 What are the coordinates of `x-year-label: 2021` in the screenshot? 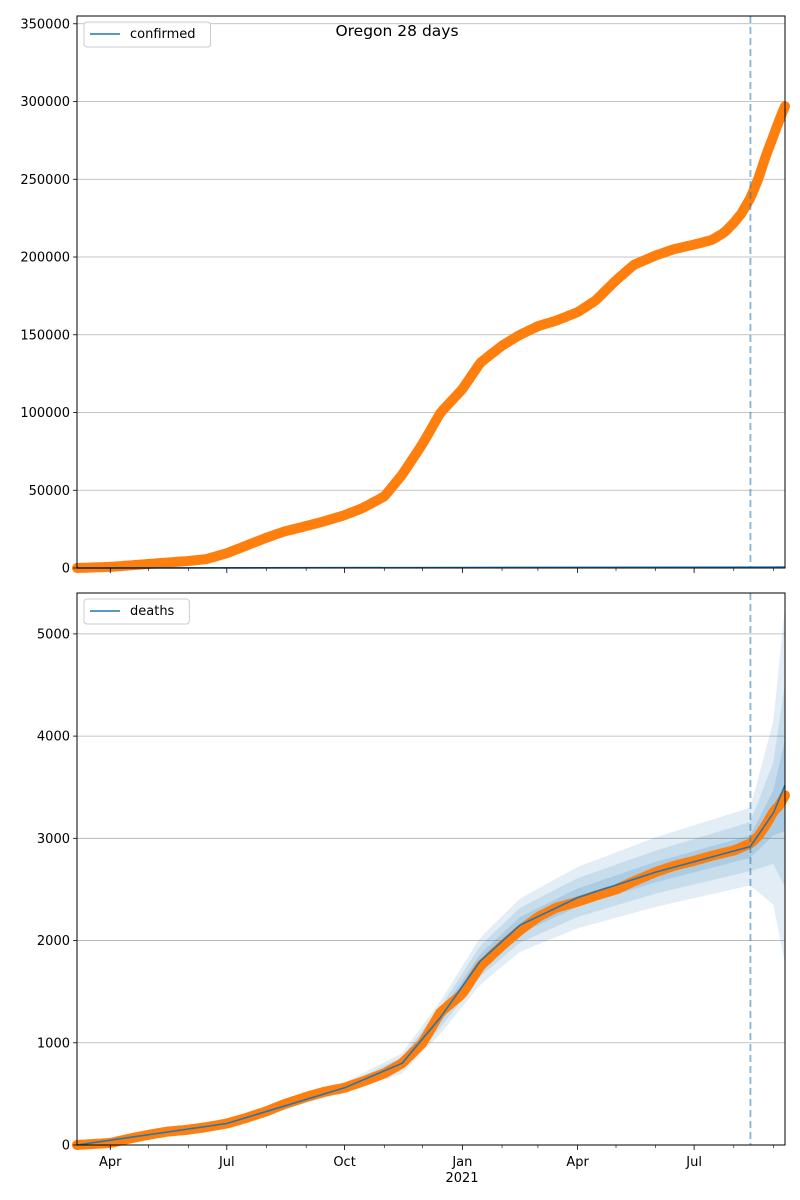 It's located at (461, 1178).